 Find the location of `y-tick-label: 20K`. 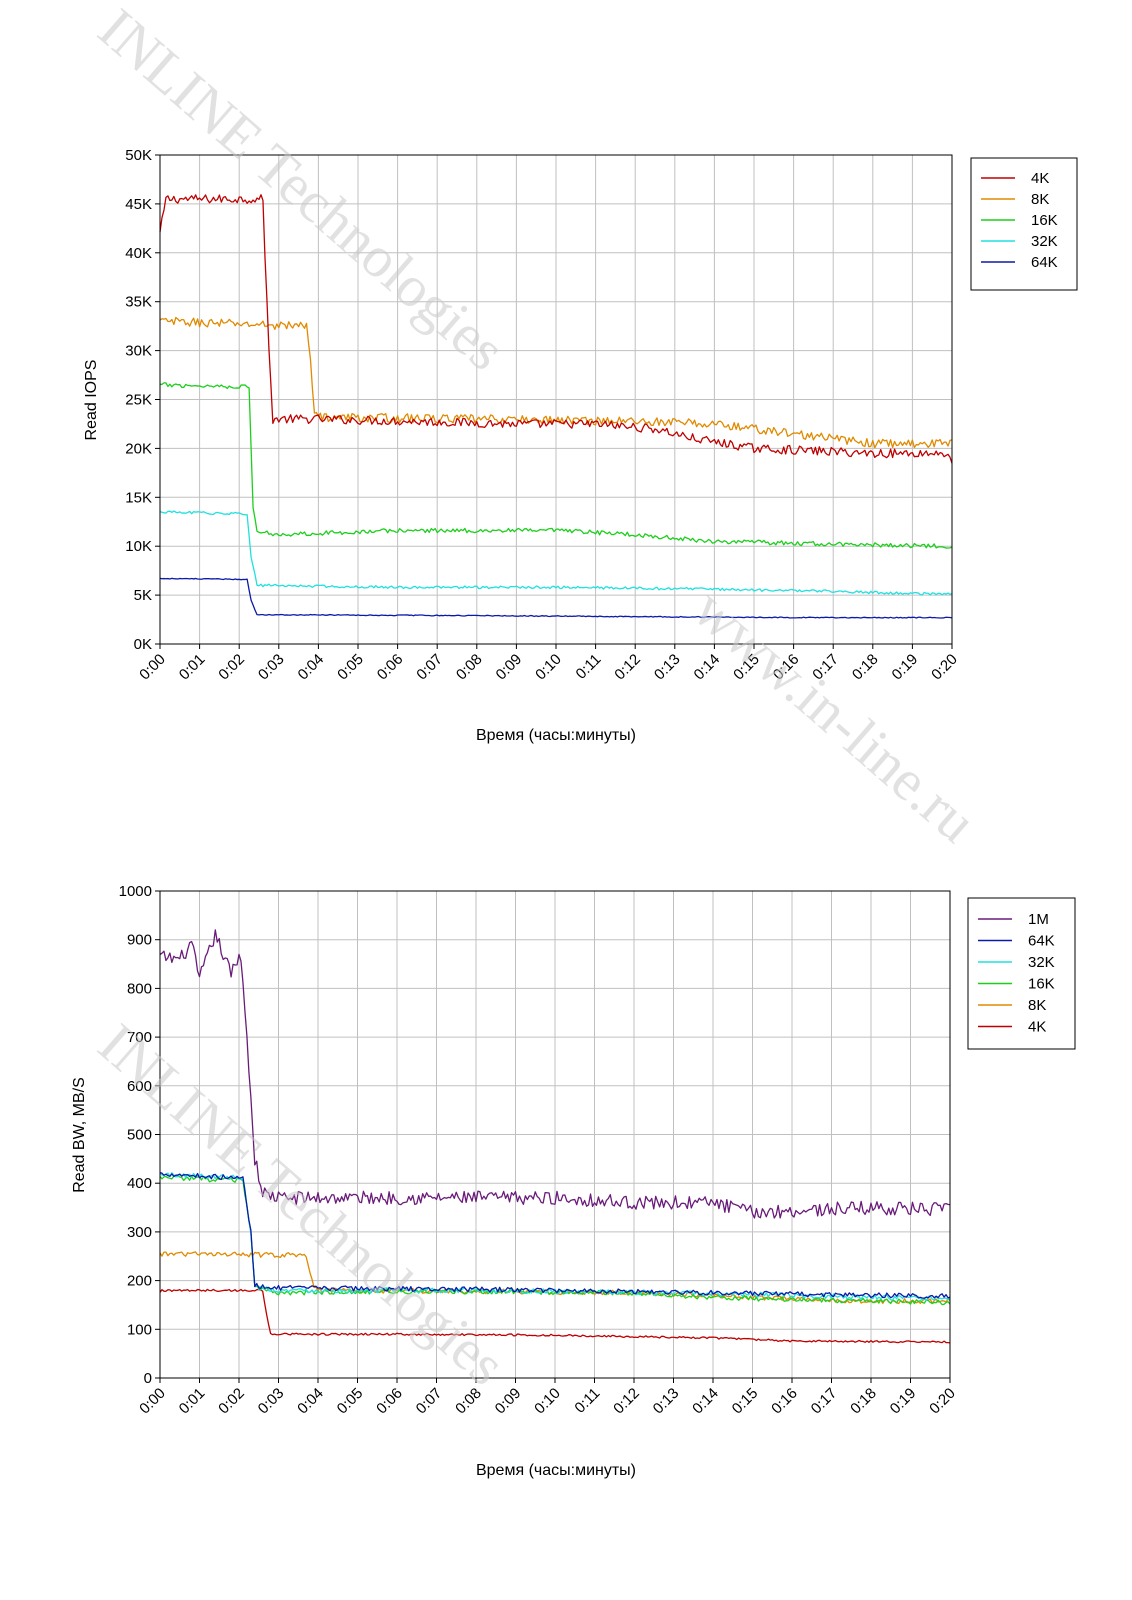

y-tick-label: 20K is located at coordinates (138, 448).